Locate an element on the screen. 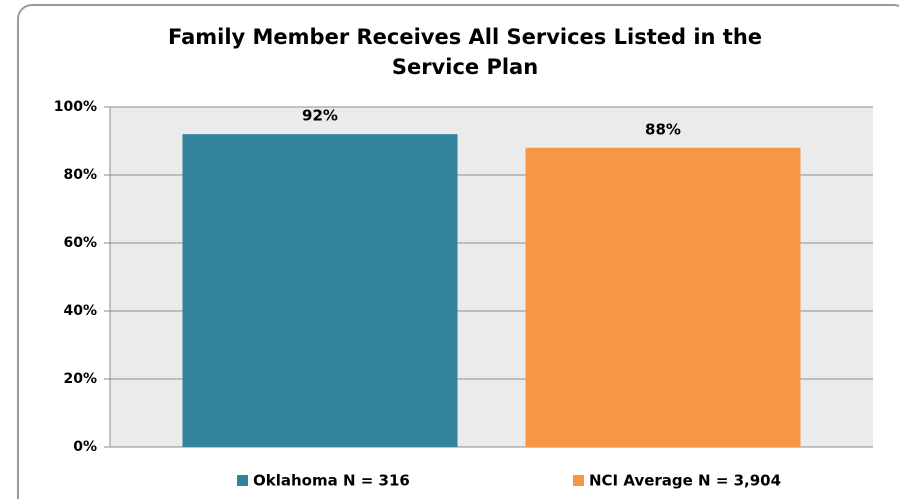 The width and height of the screenshot is (899, 499). y-tick-label: 40% is located at coordinates (80, 311).